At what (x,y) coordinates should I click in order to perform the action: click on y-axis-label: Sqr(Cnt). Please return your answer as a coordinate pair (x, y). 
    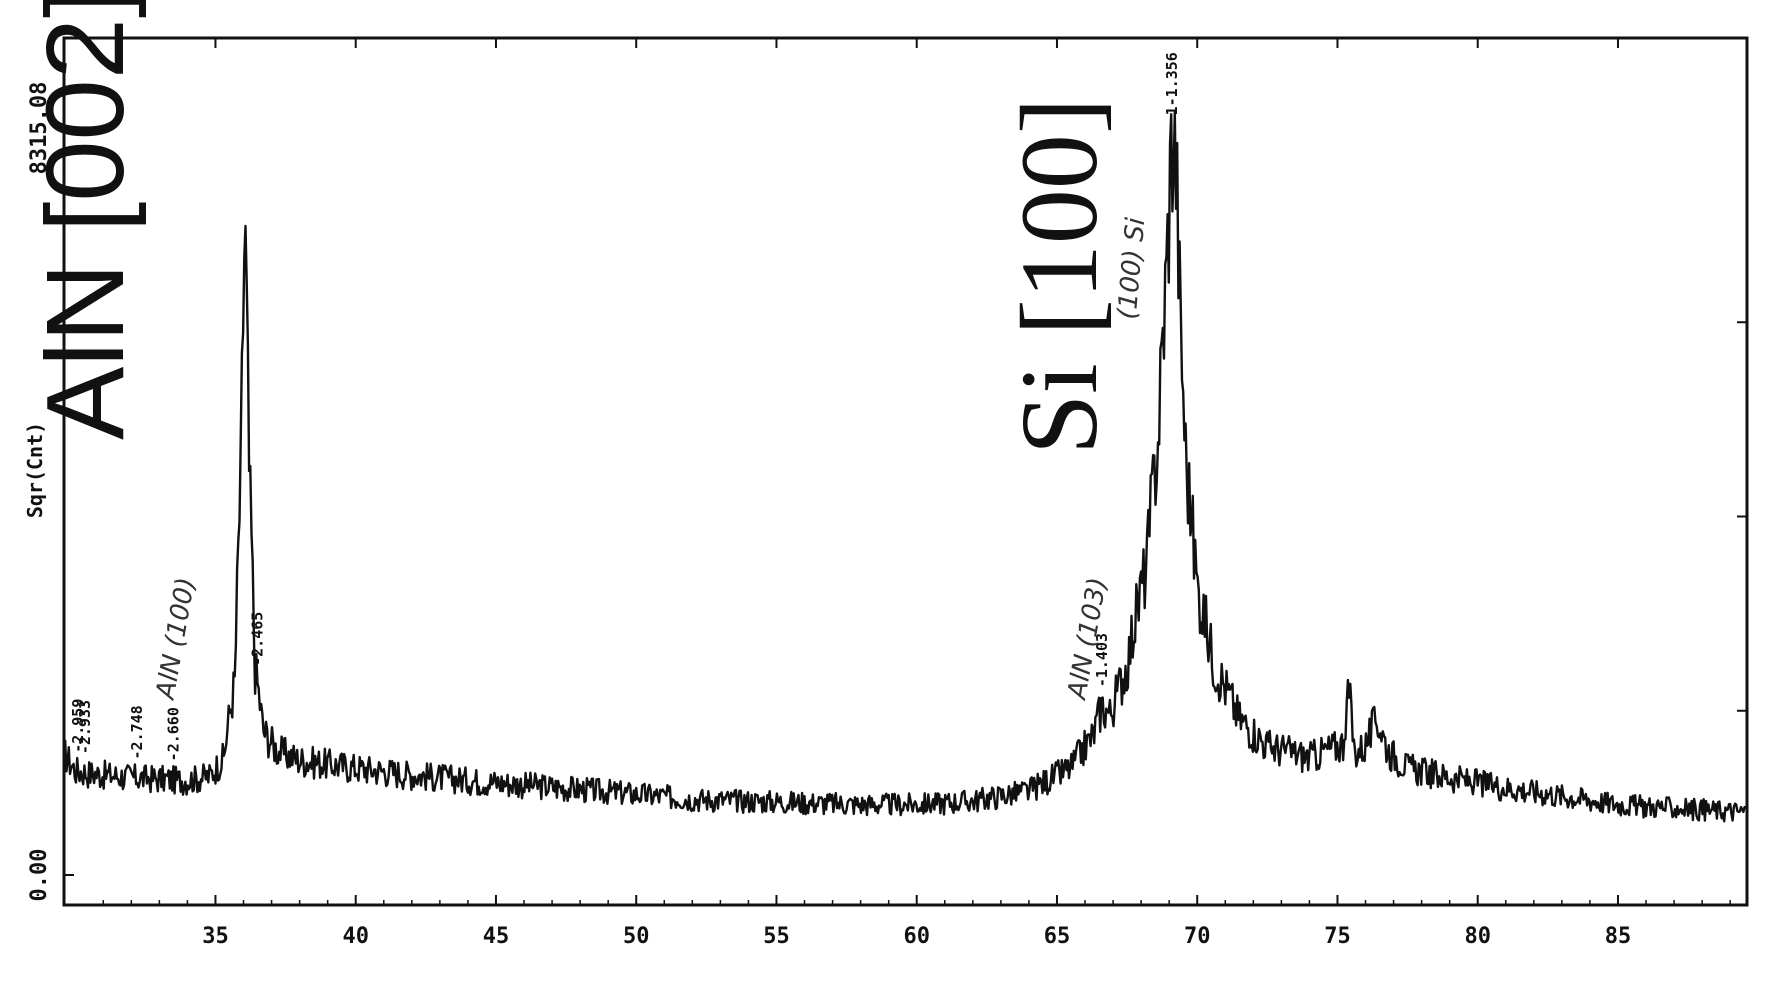
    Looking at the image, I should click on (35, 470).